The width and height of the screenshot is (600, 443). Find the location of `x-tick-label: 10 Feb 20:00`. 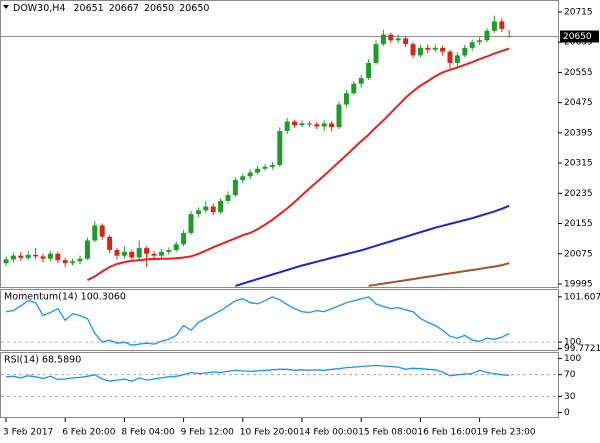

x-tick-label: 10 Feb 20:00 is located at coordinates (269, 433).